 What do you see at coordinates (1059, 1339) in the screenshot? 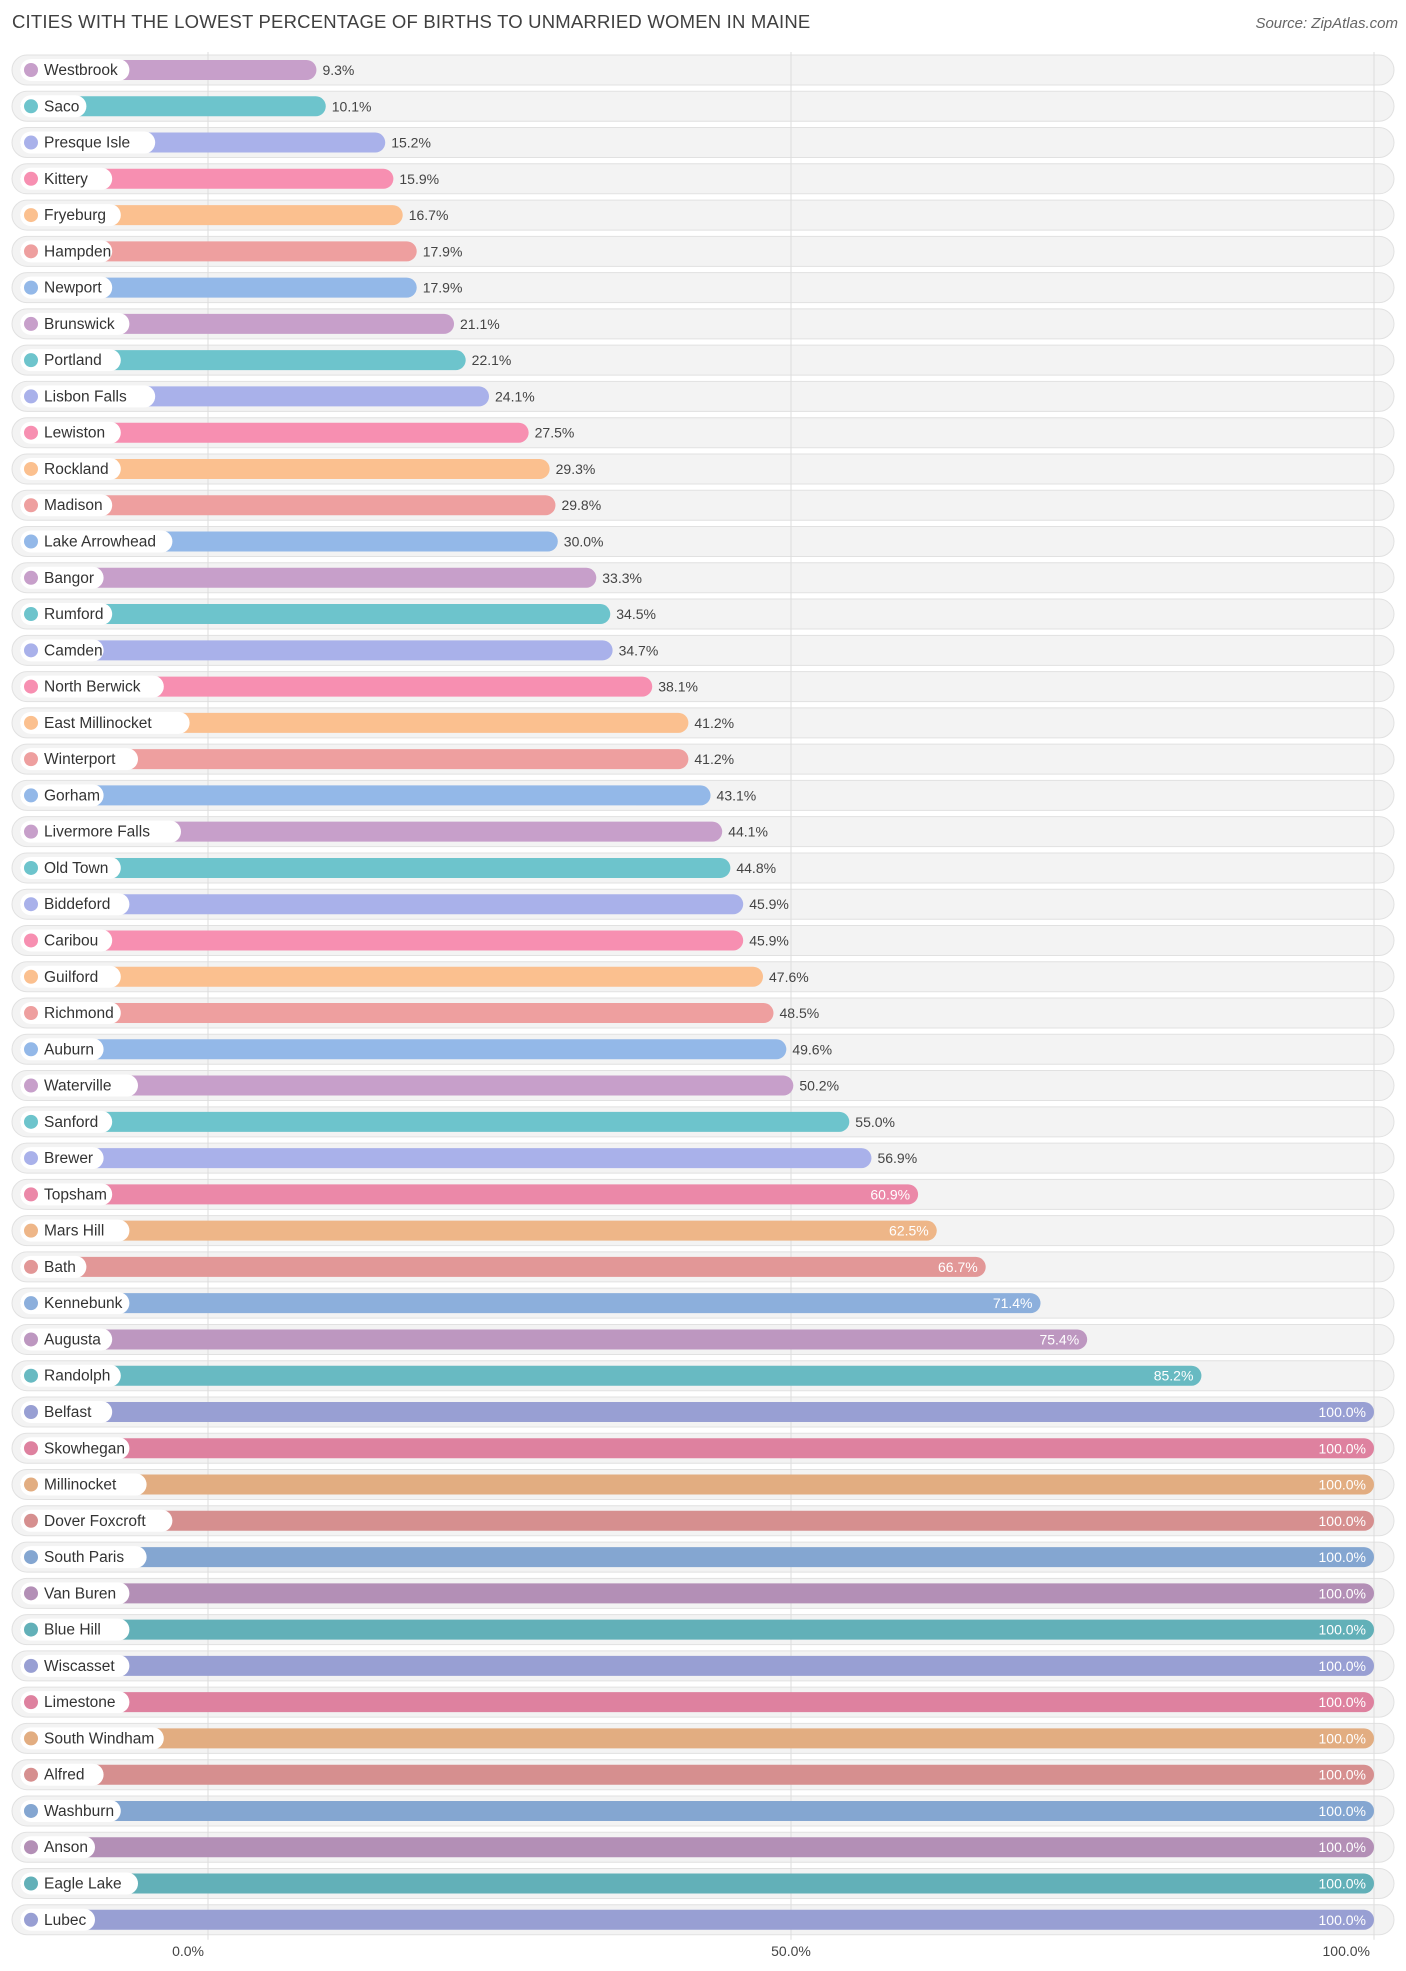
I see `value-label: 75.4%` at bounding box center [1059, 1339].